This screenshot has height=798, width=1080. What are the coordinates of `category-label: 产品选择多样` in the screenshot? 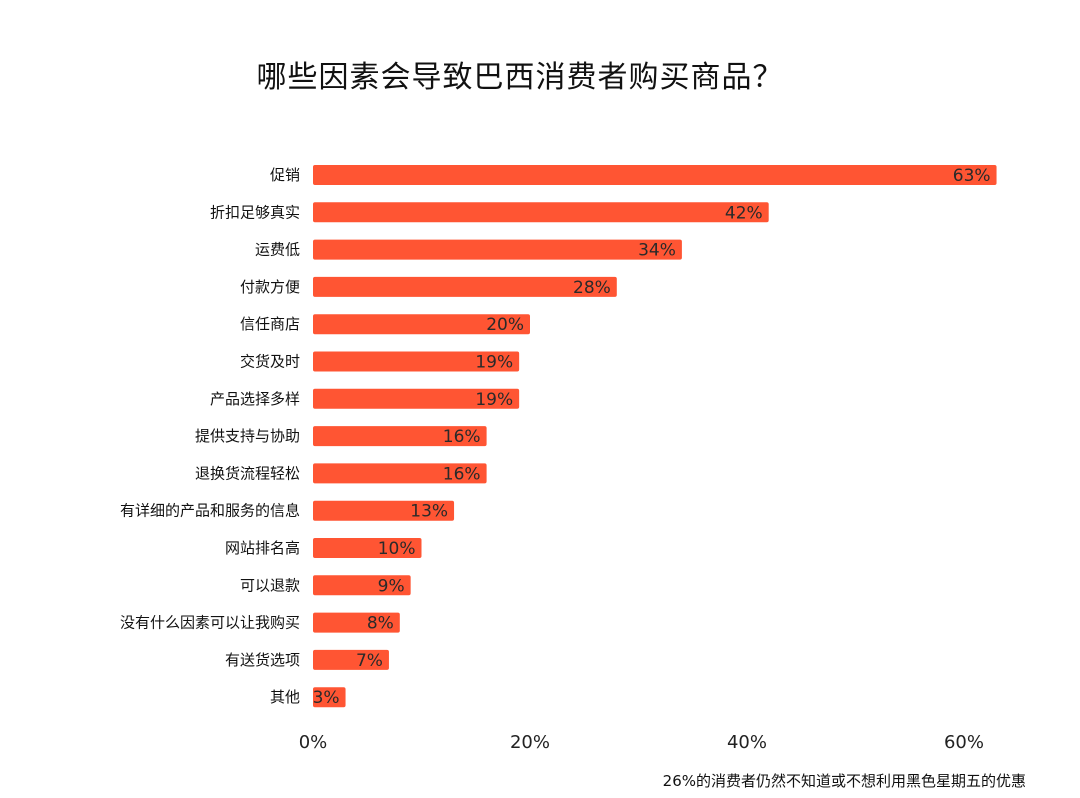 It's located at (255, 399).